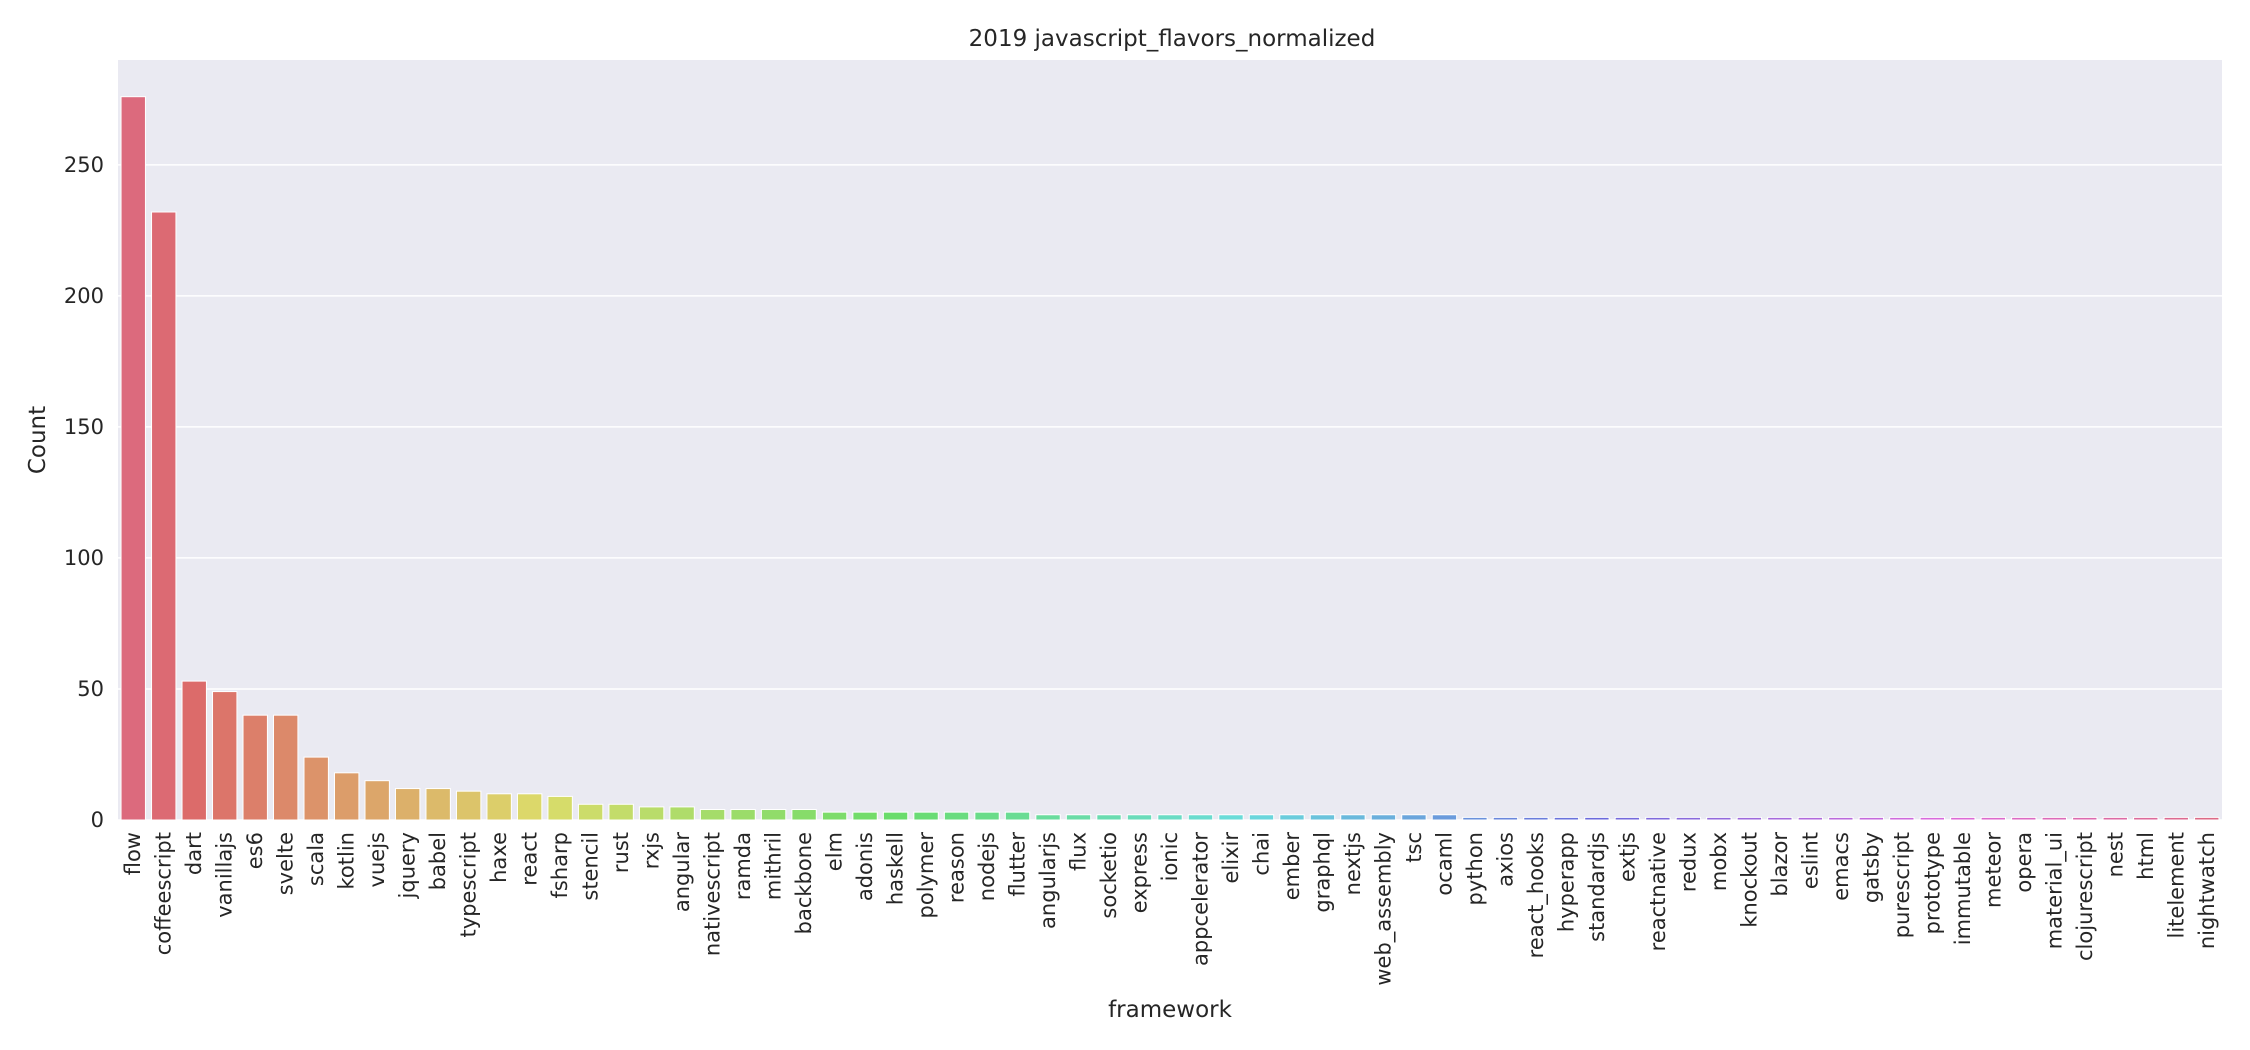 The height and width of the screenshot is (1050, 2250). What do you see at coordinates (1079, 851) in the screenshot?
I see `x-tick-label: flux` at bounding box center [1079, 851].